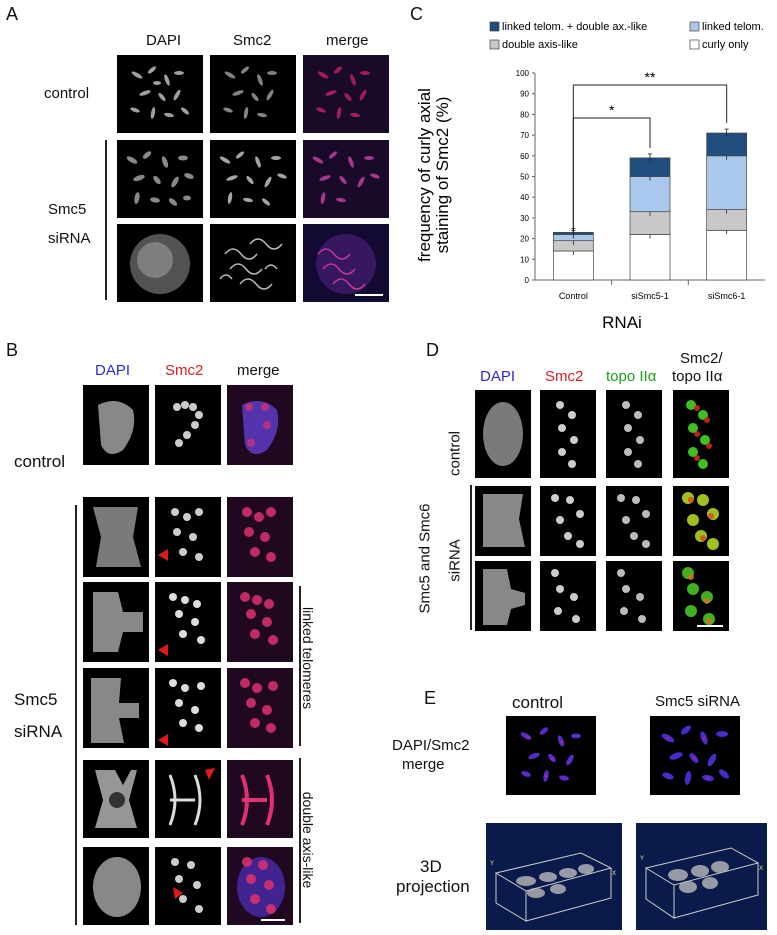 The width and height of the screenshot is (777, 935). Describe the element at coordinates (524, 114) in the screenshot. I see `y-tick-label: 80` at that location.